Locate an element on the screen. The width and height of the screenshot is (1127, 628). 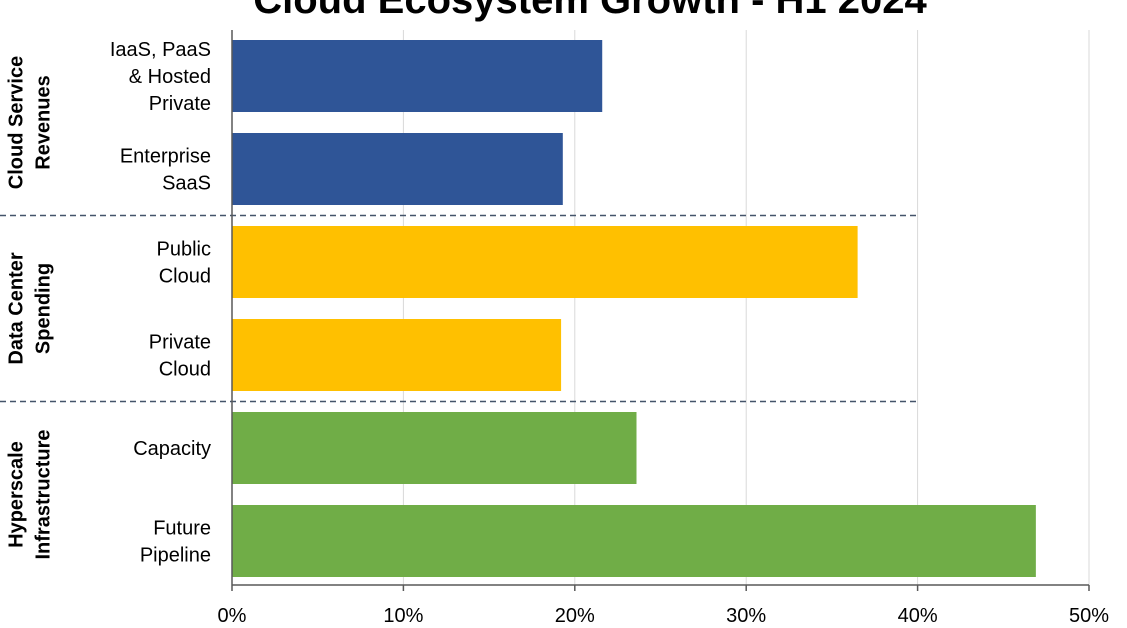
chart-title: Cloud Ecosystem Growth - H1 2024 is located at coordinates (590, 11).